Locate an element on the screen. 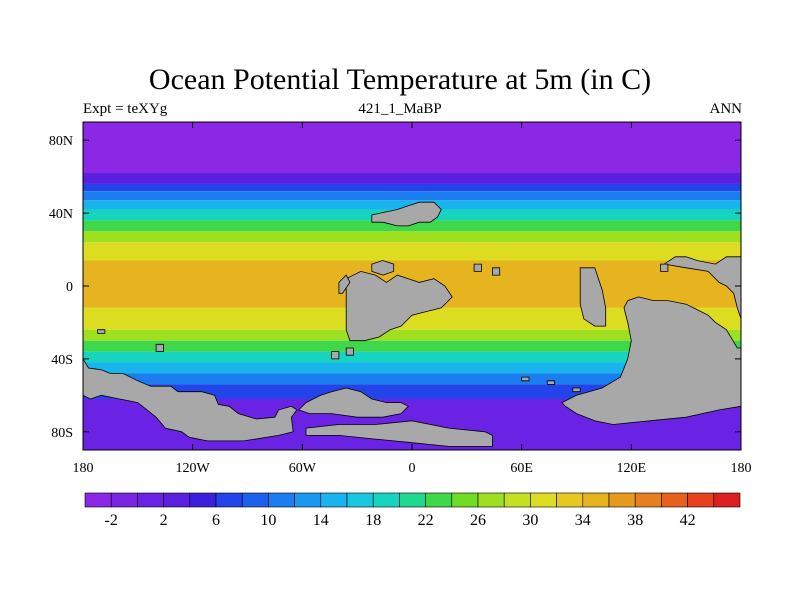 The image size is (800, 600). colorbar-label: 26 is located at coordinates (478, 520).